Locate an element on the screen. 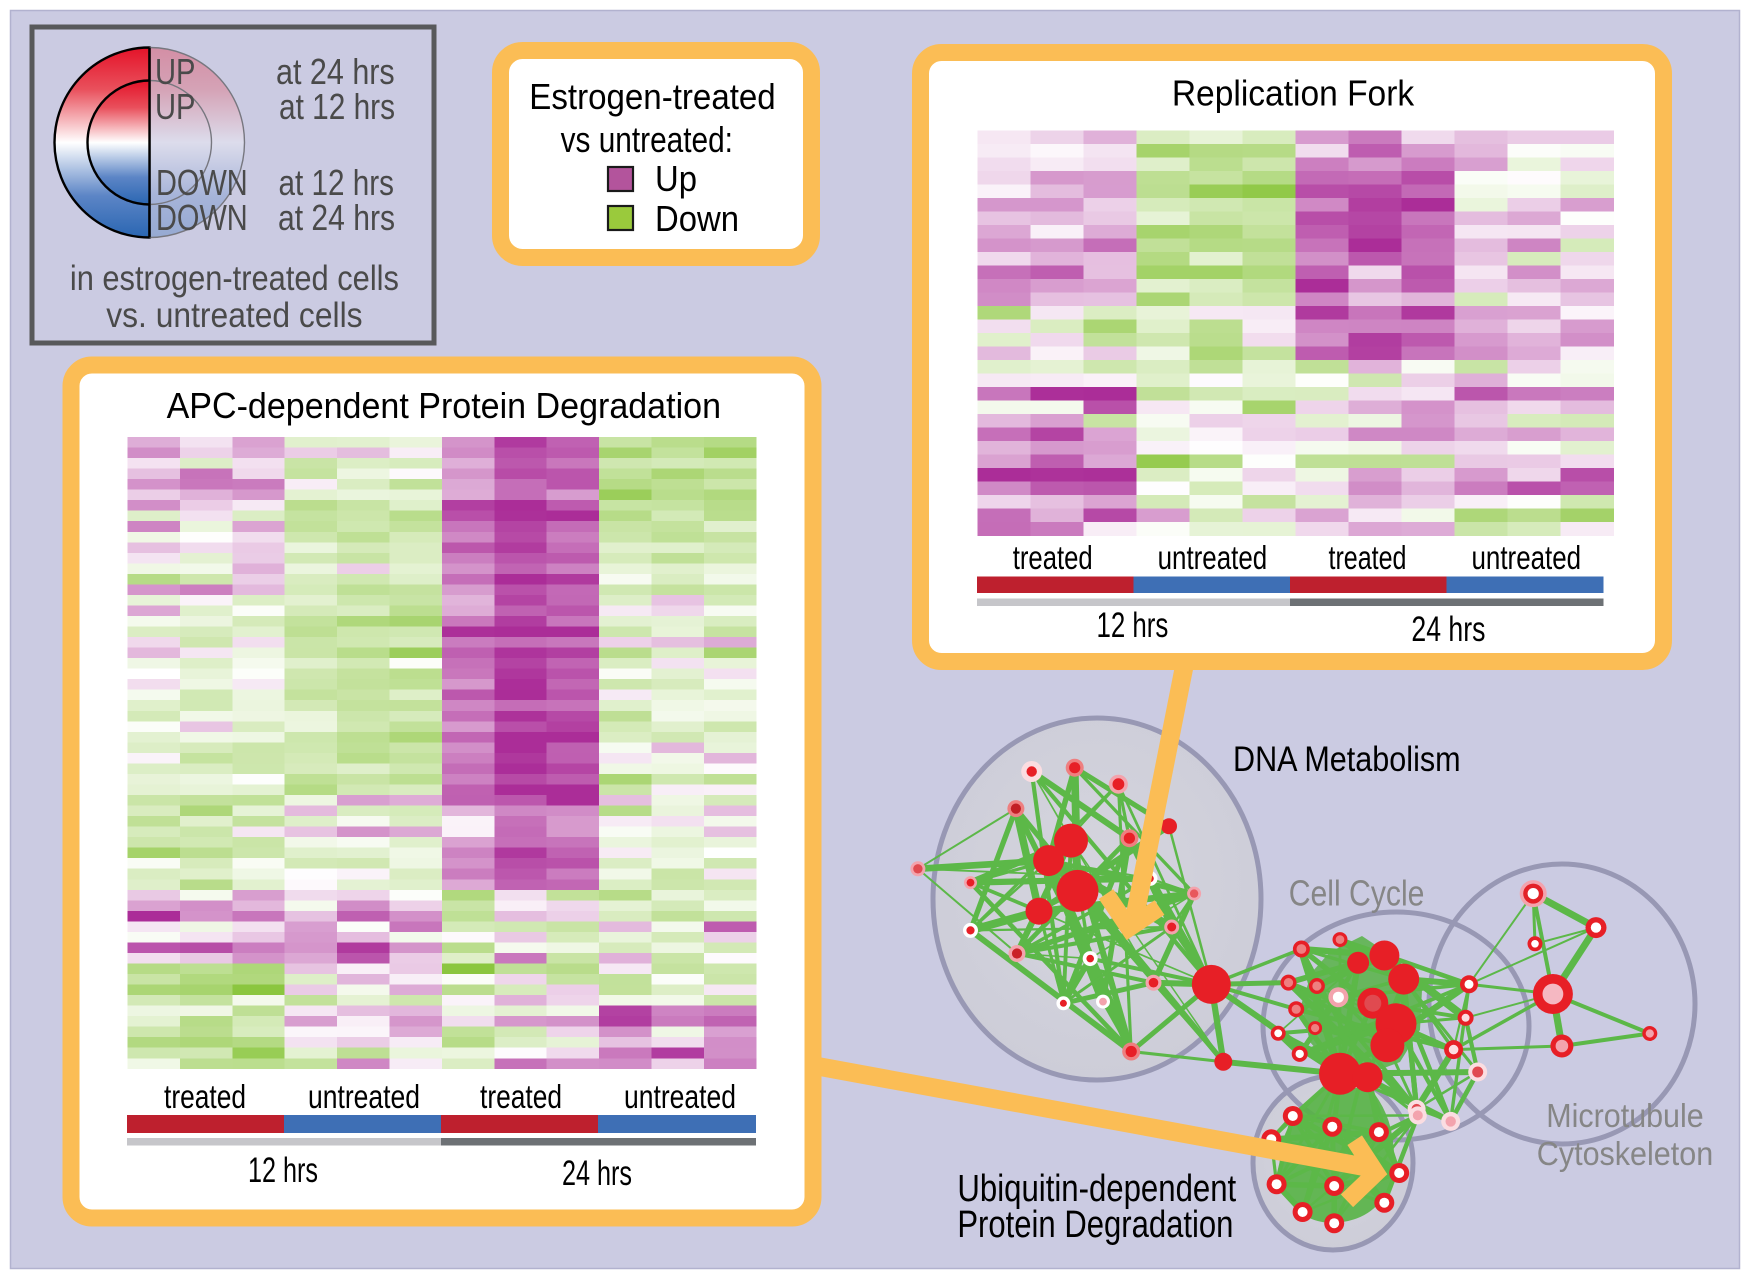 The height and width of the screenshot is (1284, 1750). svg-text: Up is located at coordinates (676, 178).